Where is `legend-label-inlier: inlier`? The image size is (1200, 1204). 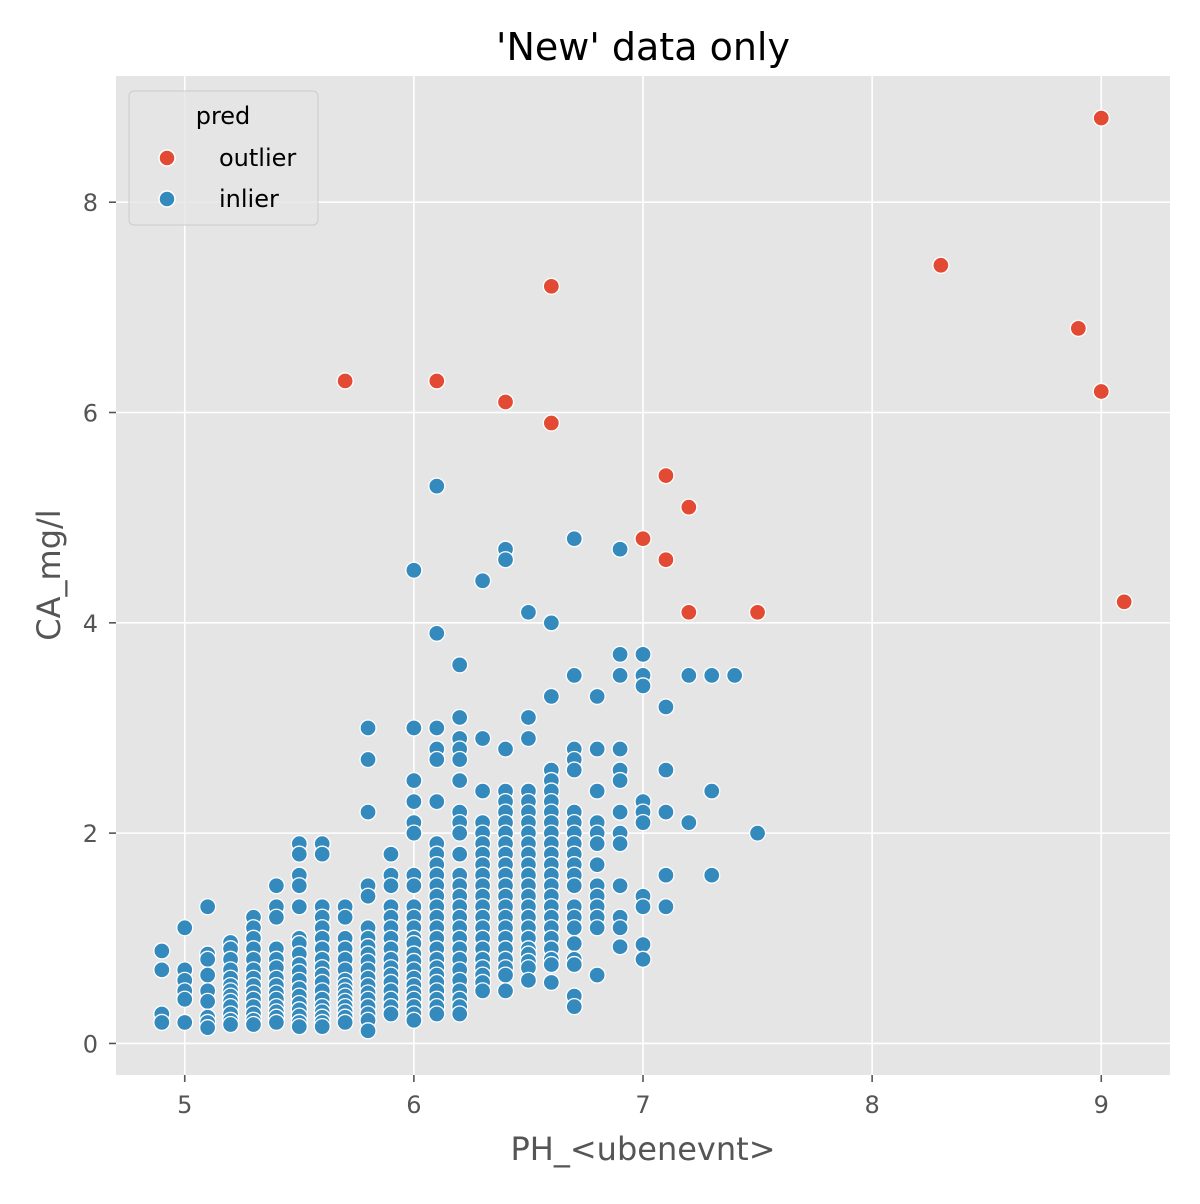
legend-label-inlier: inlier is located at coordinates (249, 199).